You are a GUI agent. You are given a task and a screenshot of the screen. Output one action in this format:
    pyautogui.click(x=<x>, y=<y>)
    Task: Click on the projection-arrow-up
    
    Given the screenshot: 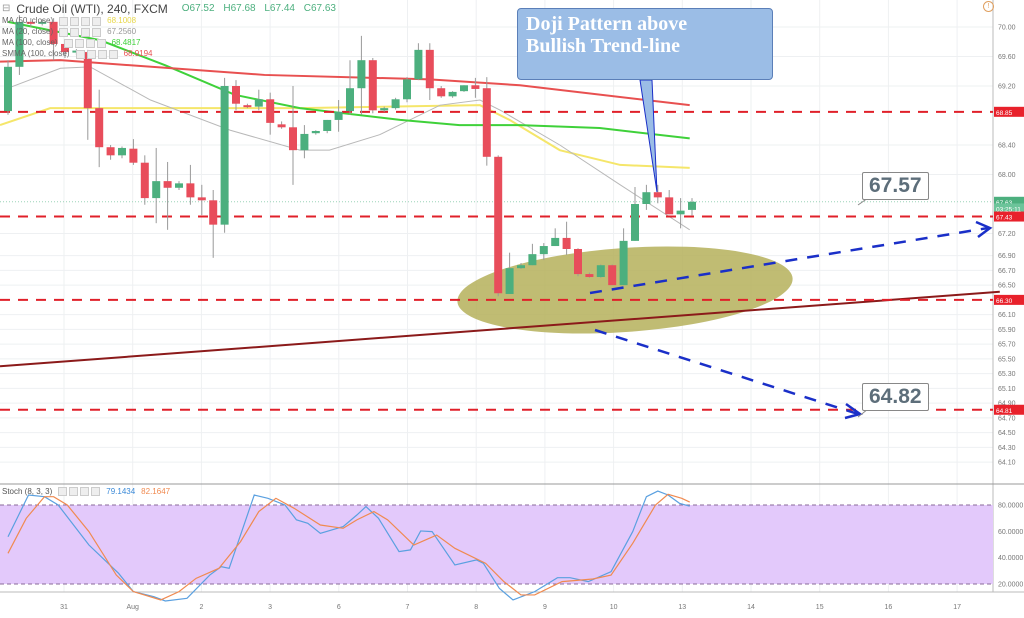 What is the action you would take?
    pyautogui.click(x=789, y=260)
    